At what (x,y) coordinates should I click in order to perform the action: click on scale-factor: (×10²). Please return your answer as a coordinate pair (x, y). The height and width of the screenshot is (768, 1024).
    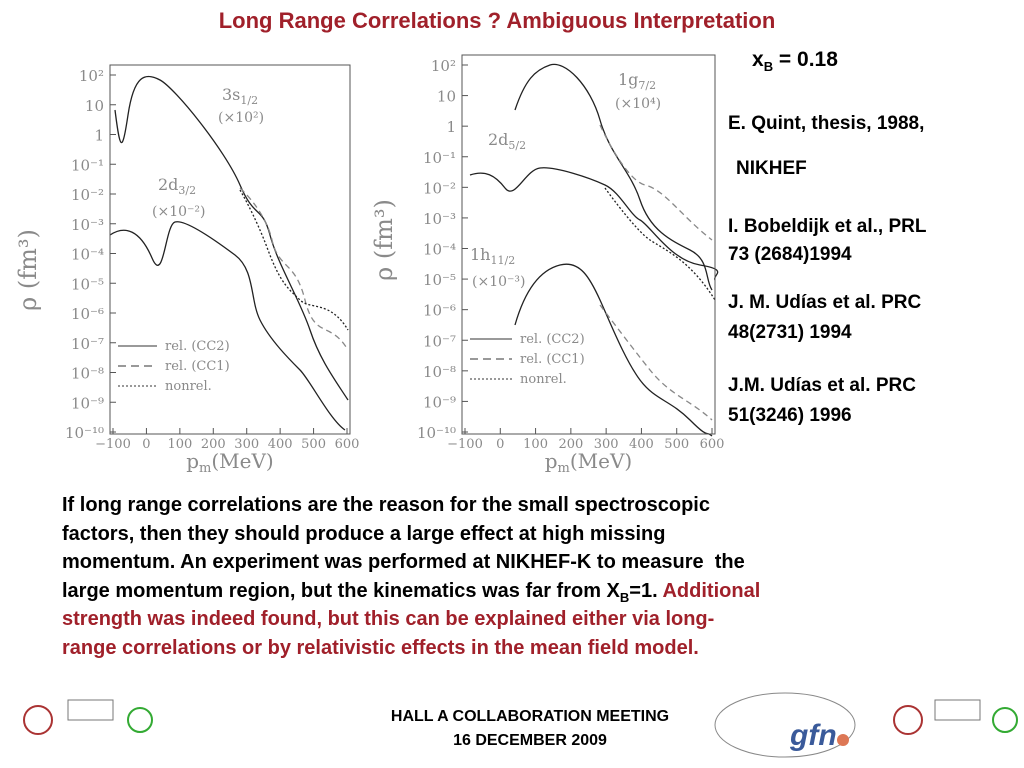
    Looking at the image, I should click on (241, 118).